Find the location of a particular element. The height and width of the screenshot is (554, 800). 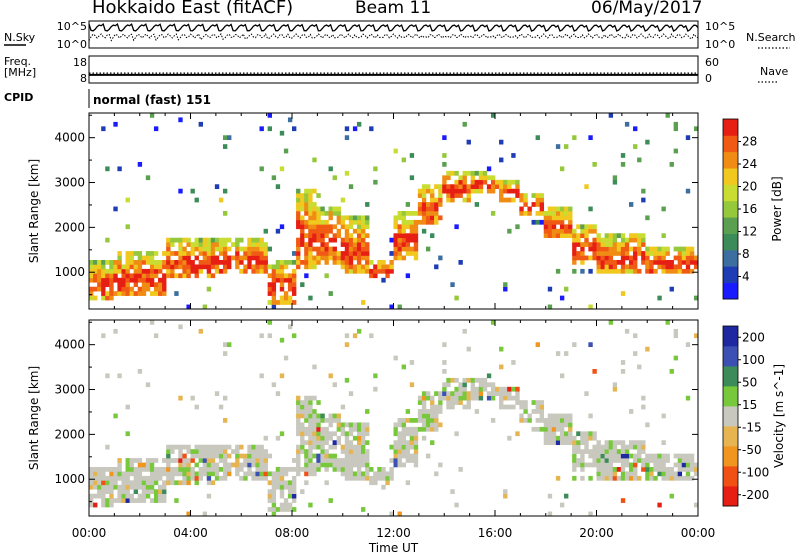

power-ytick-label: 2000 is located at coordinates (69, 227).